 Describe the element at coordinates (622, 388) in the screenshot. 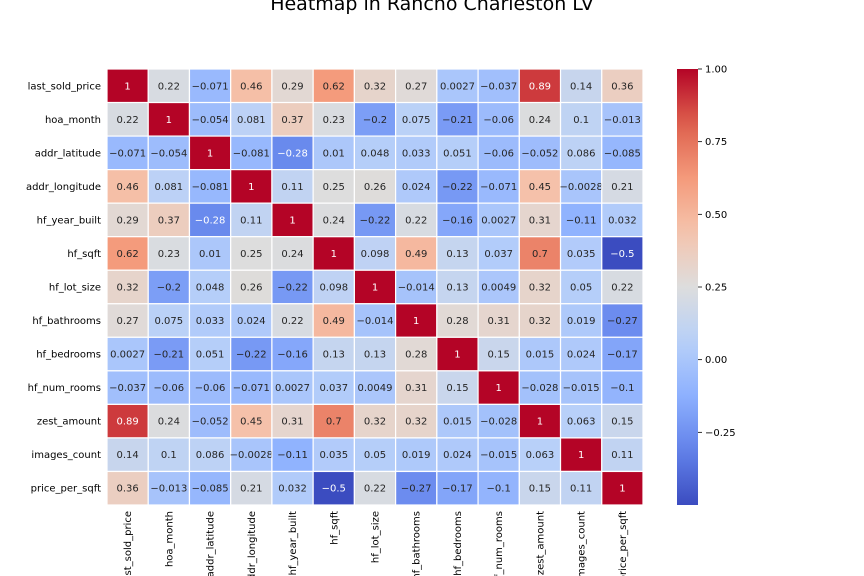

I see `cell-value-label: −0.1` at that location.